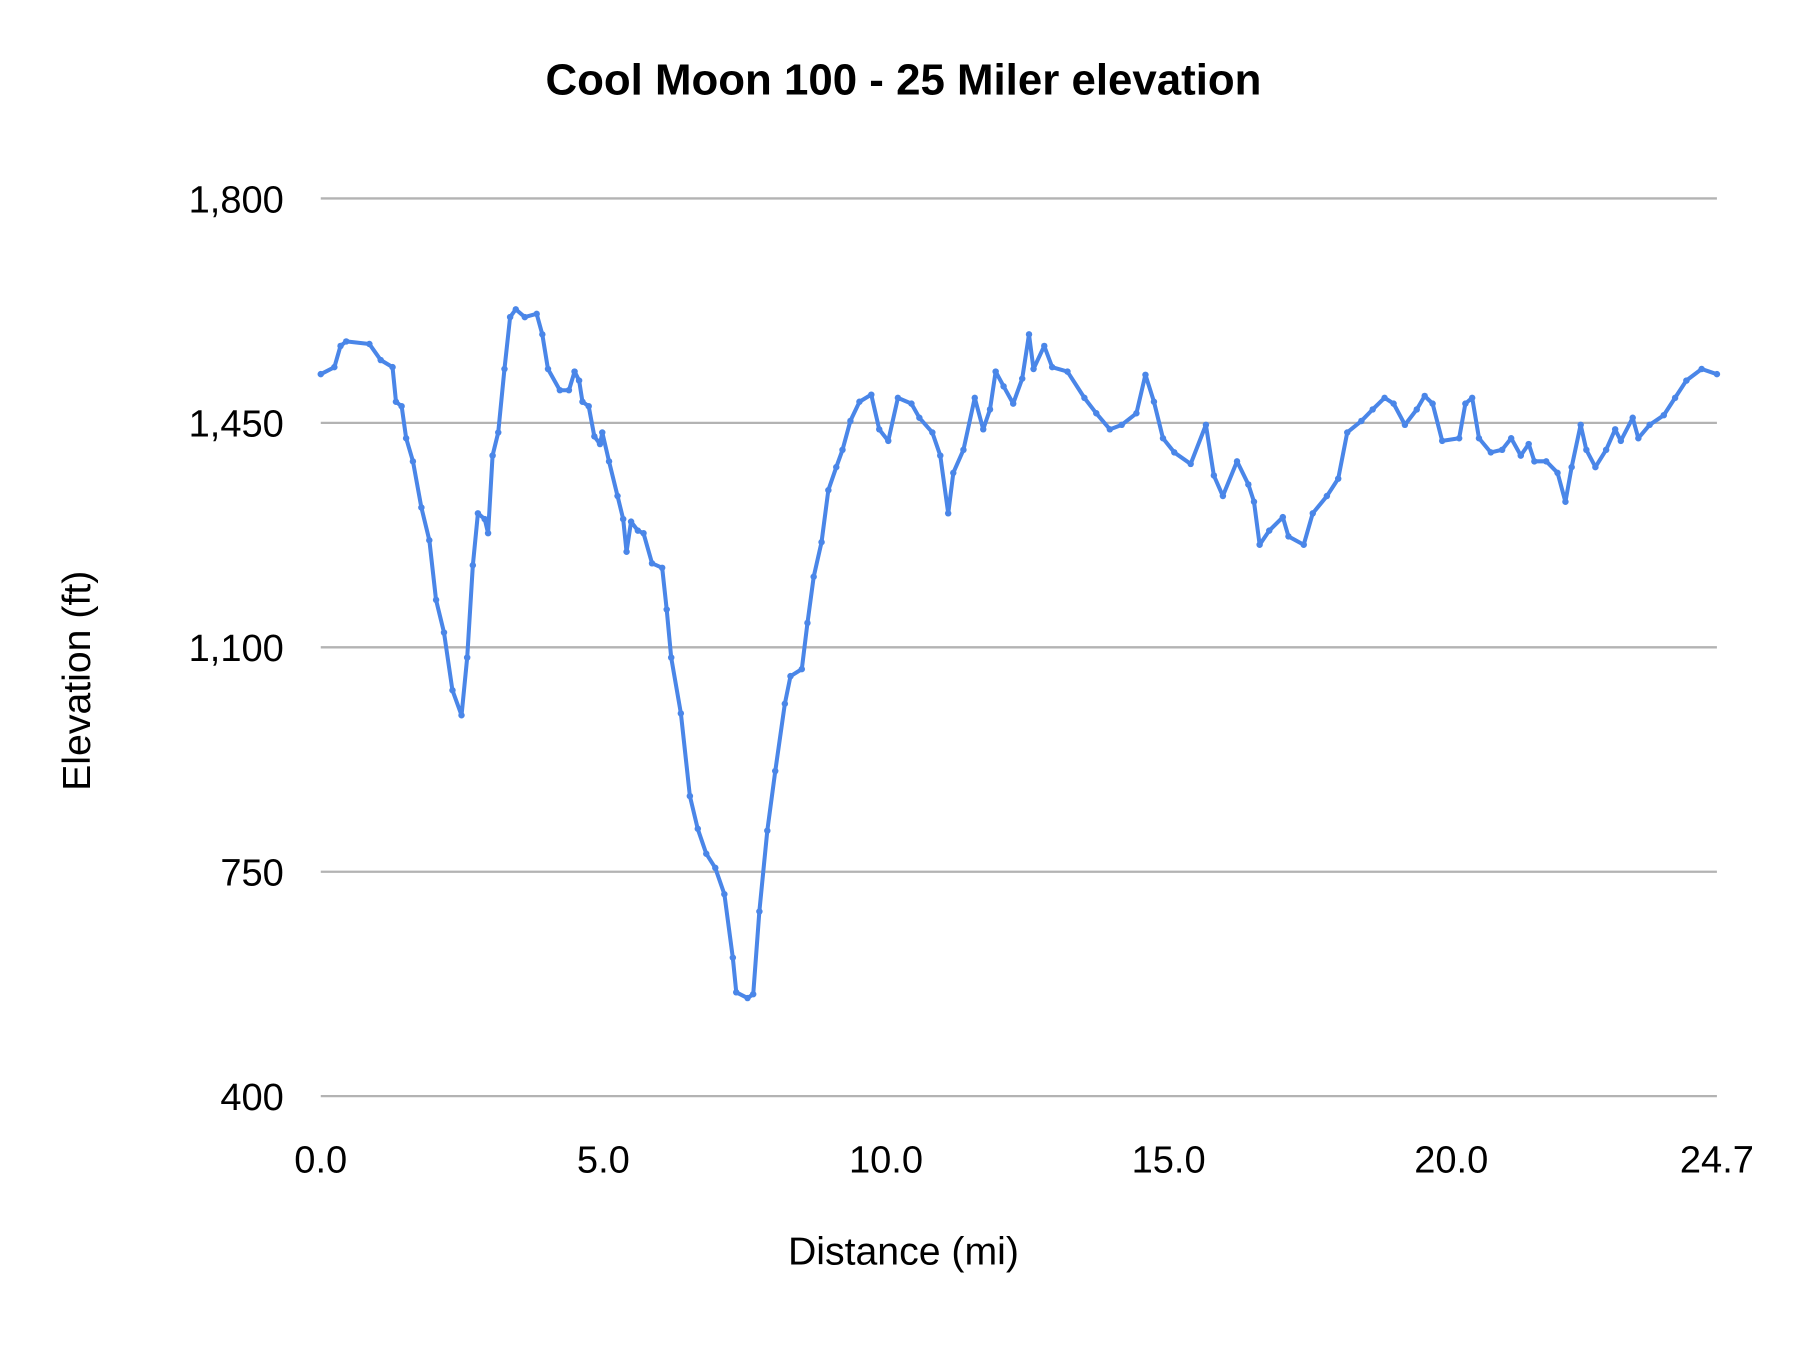  I want to click on y-axis-ticks: 400 750 1,100 1,450 1,800, so click(236, 649).